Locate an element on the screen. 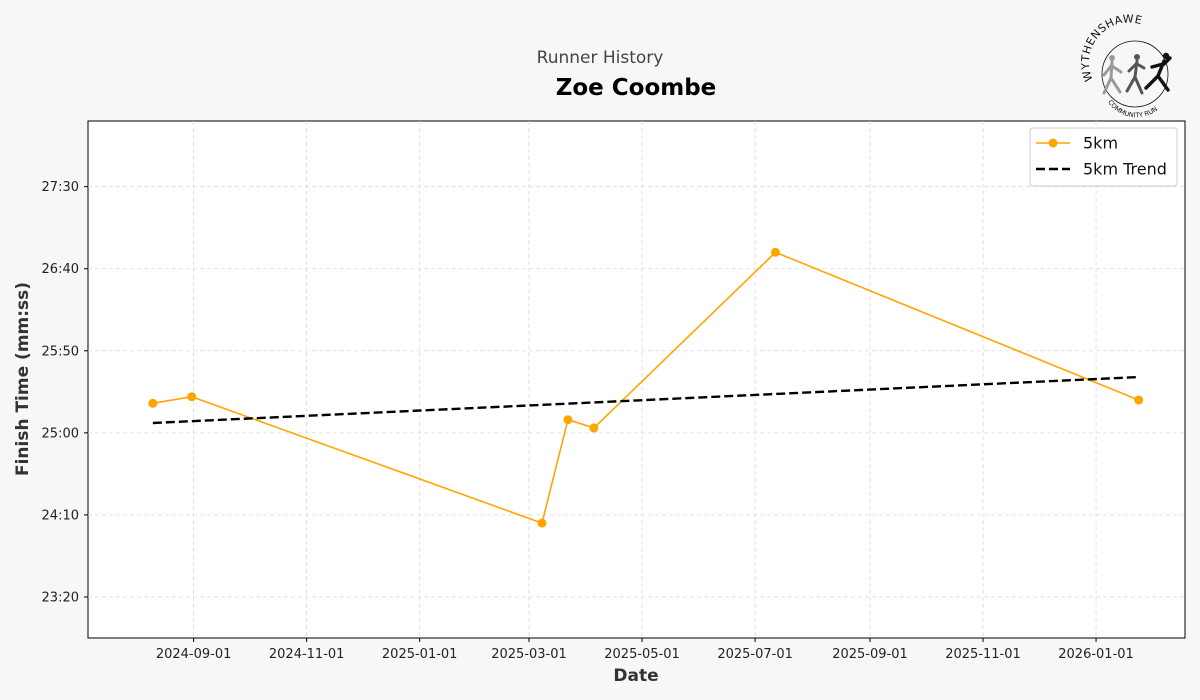  legend-label: 5km is located at coordinates (1100, 143).